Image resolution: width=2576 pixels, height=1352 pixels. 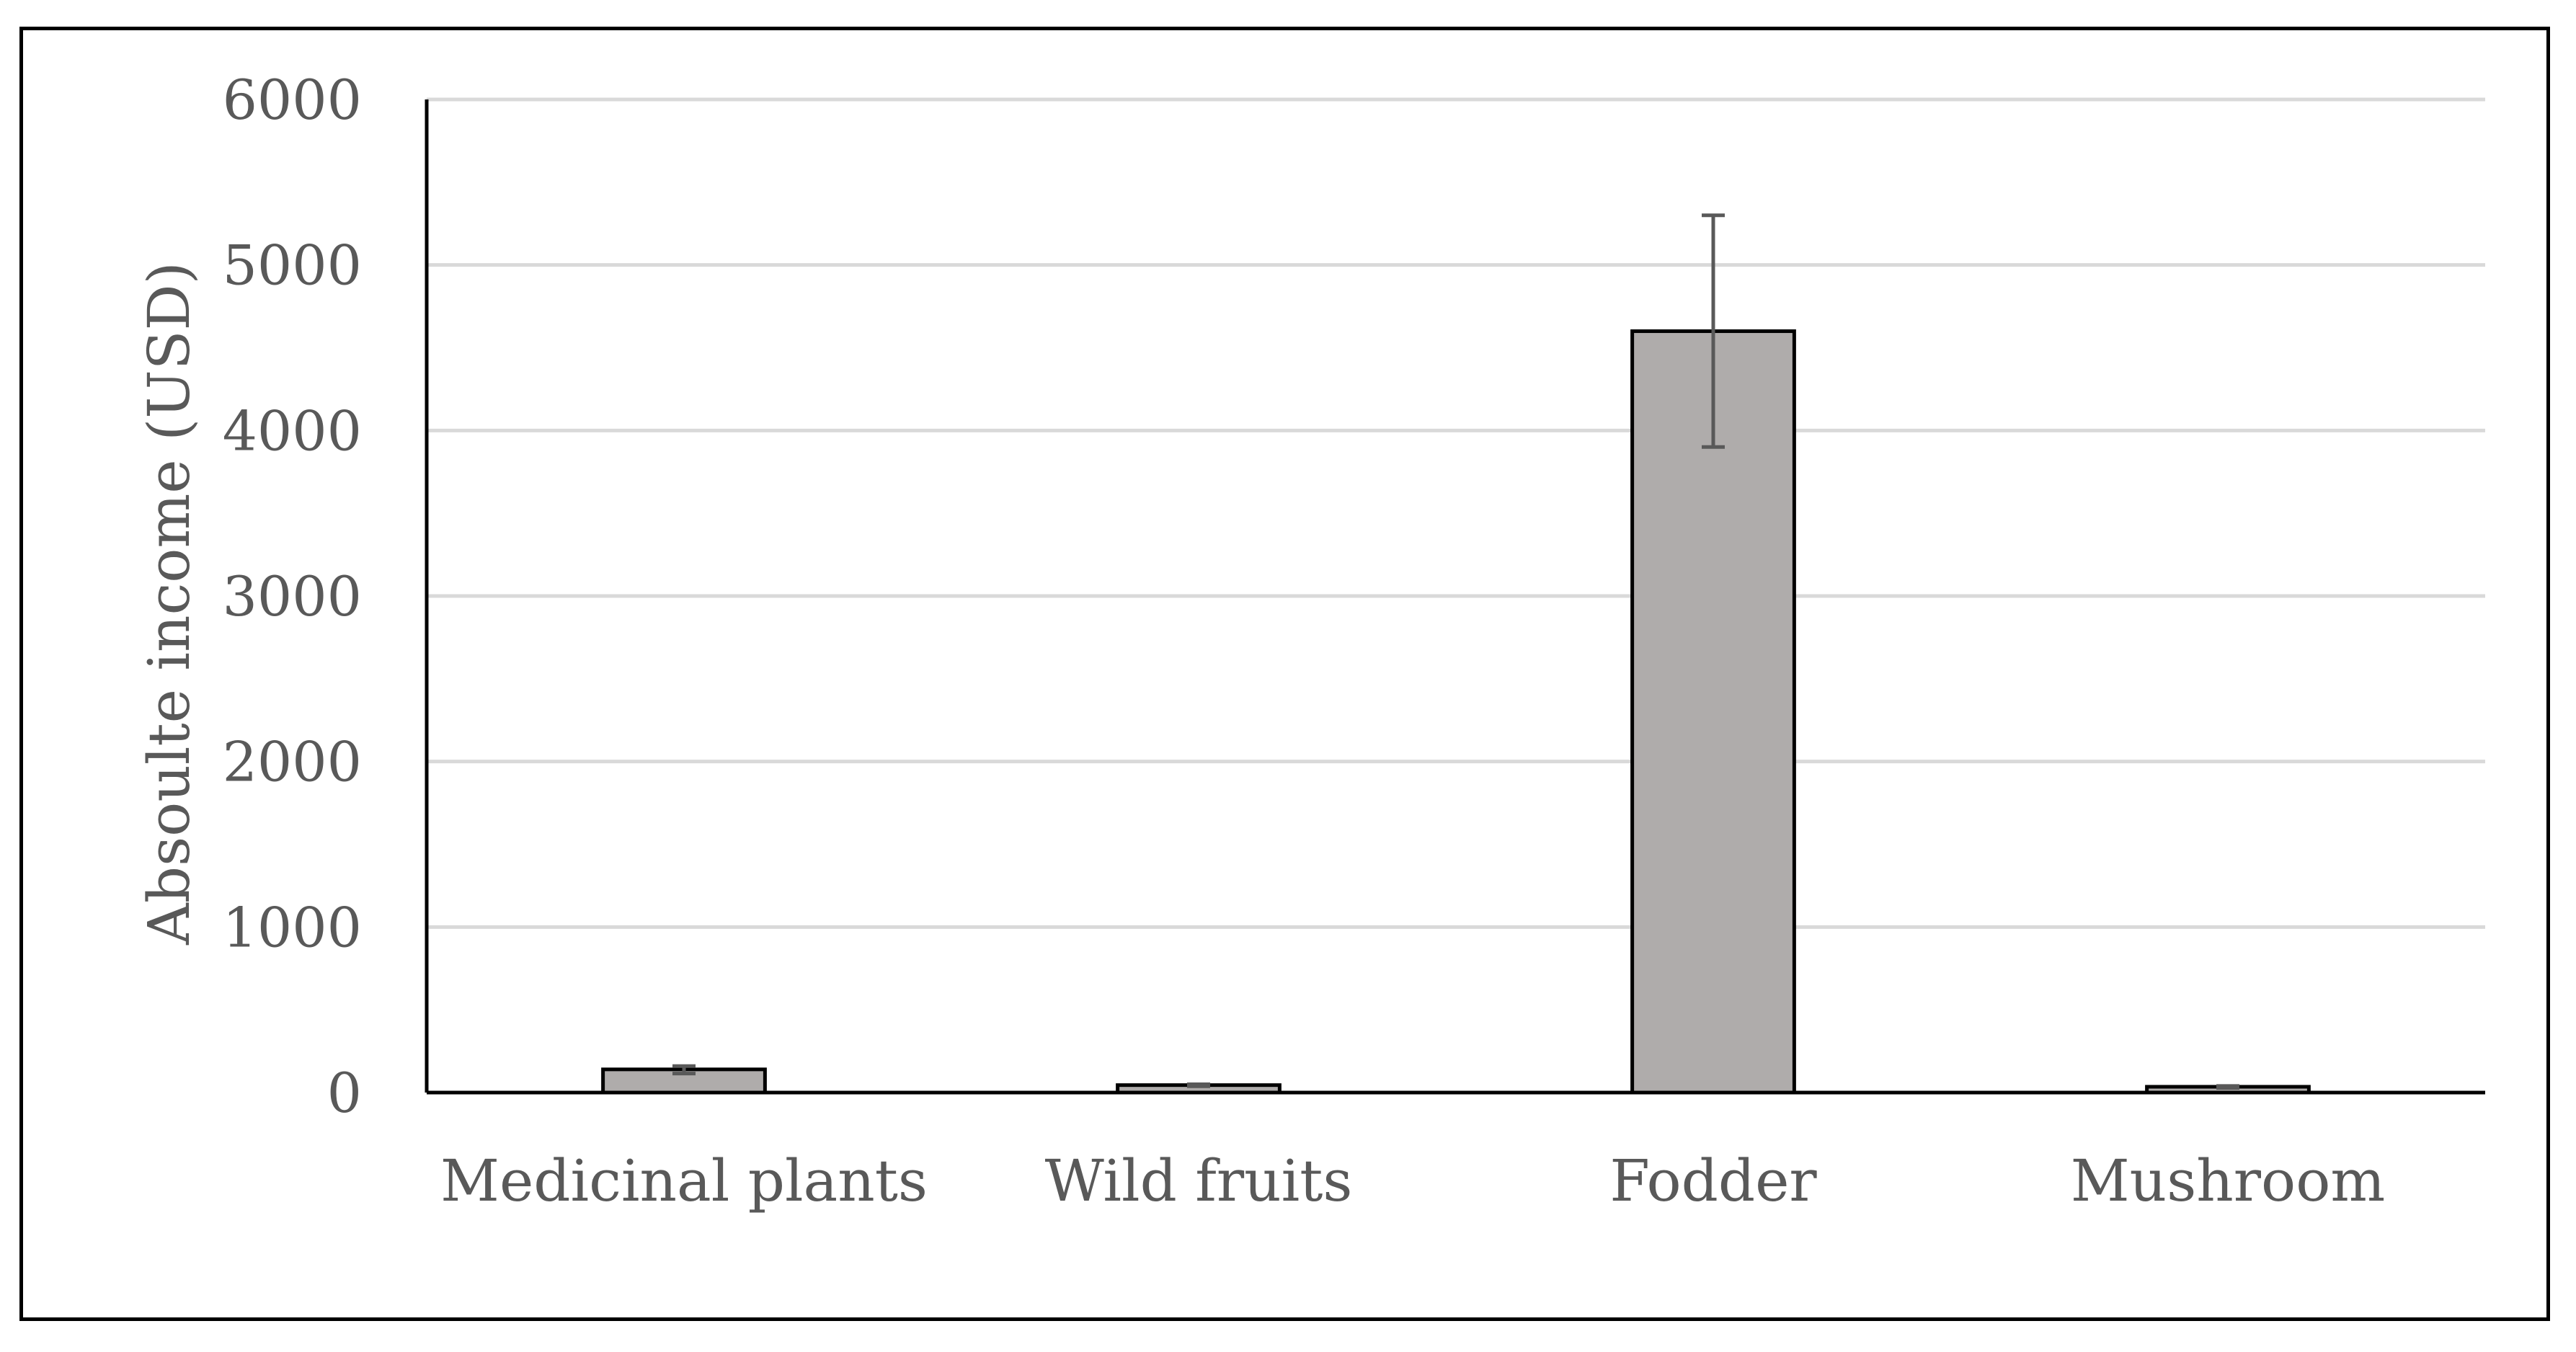 What do you see at coordinates (1199, 1180) in the screenshot?
I see `x-category-label: Wild fruits` at bounding box center [1199, 1180].